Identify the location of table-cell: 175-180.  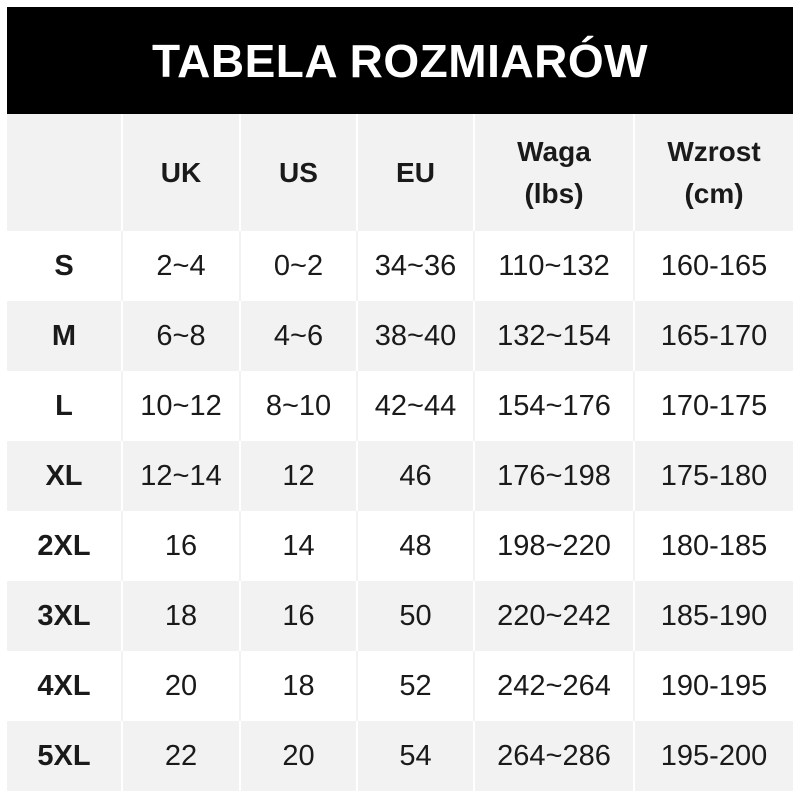
(713, 476).